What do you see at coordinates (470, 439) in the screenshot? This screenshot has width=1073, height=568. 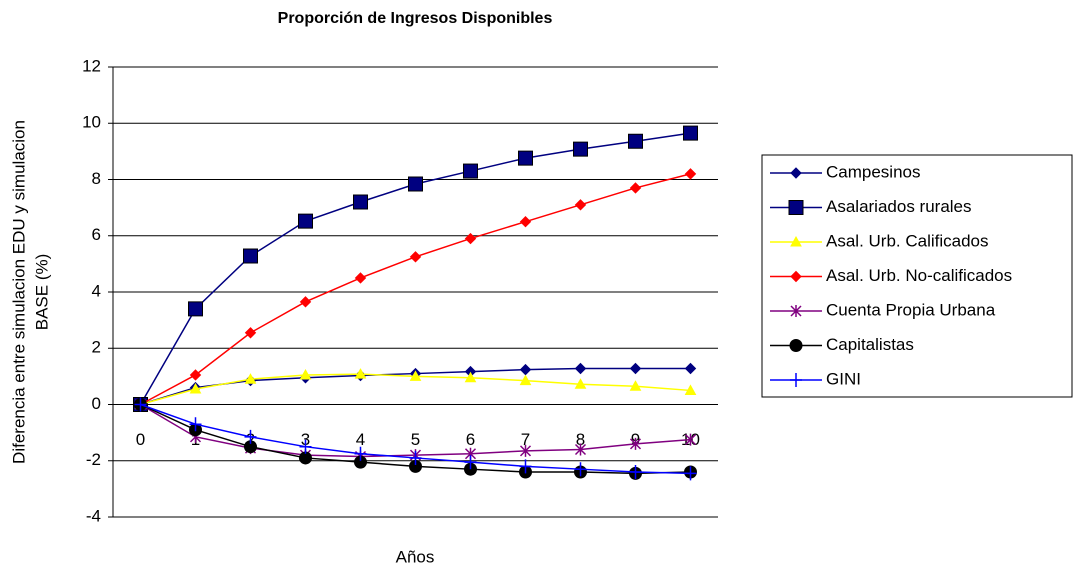 I see `x-tick-label: 6` at bounding box center [470, 439].